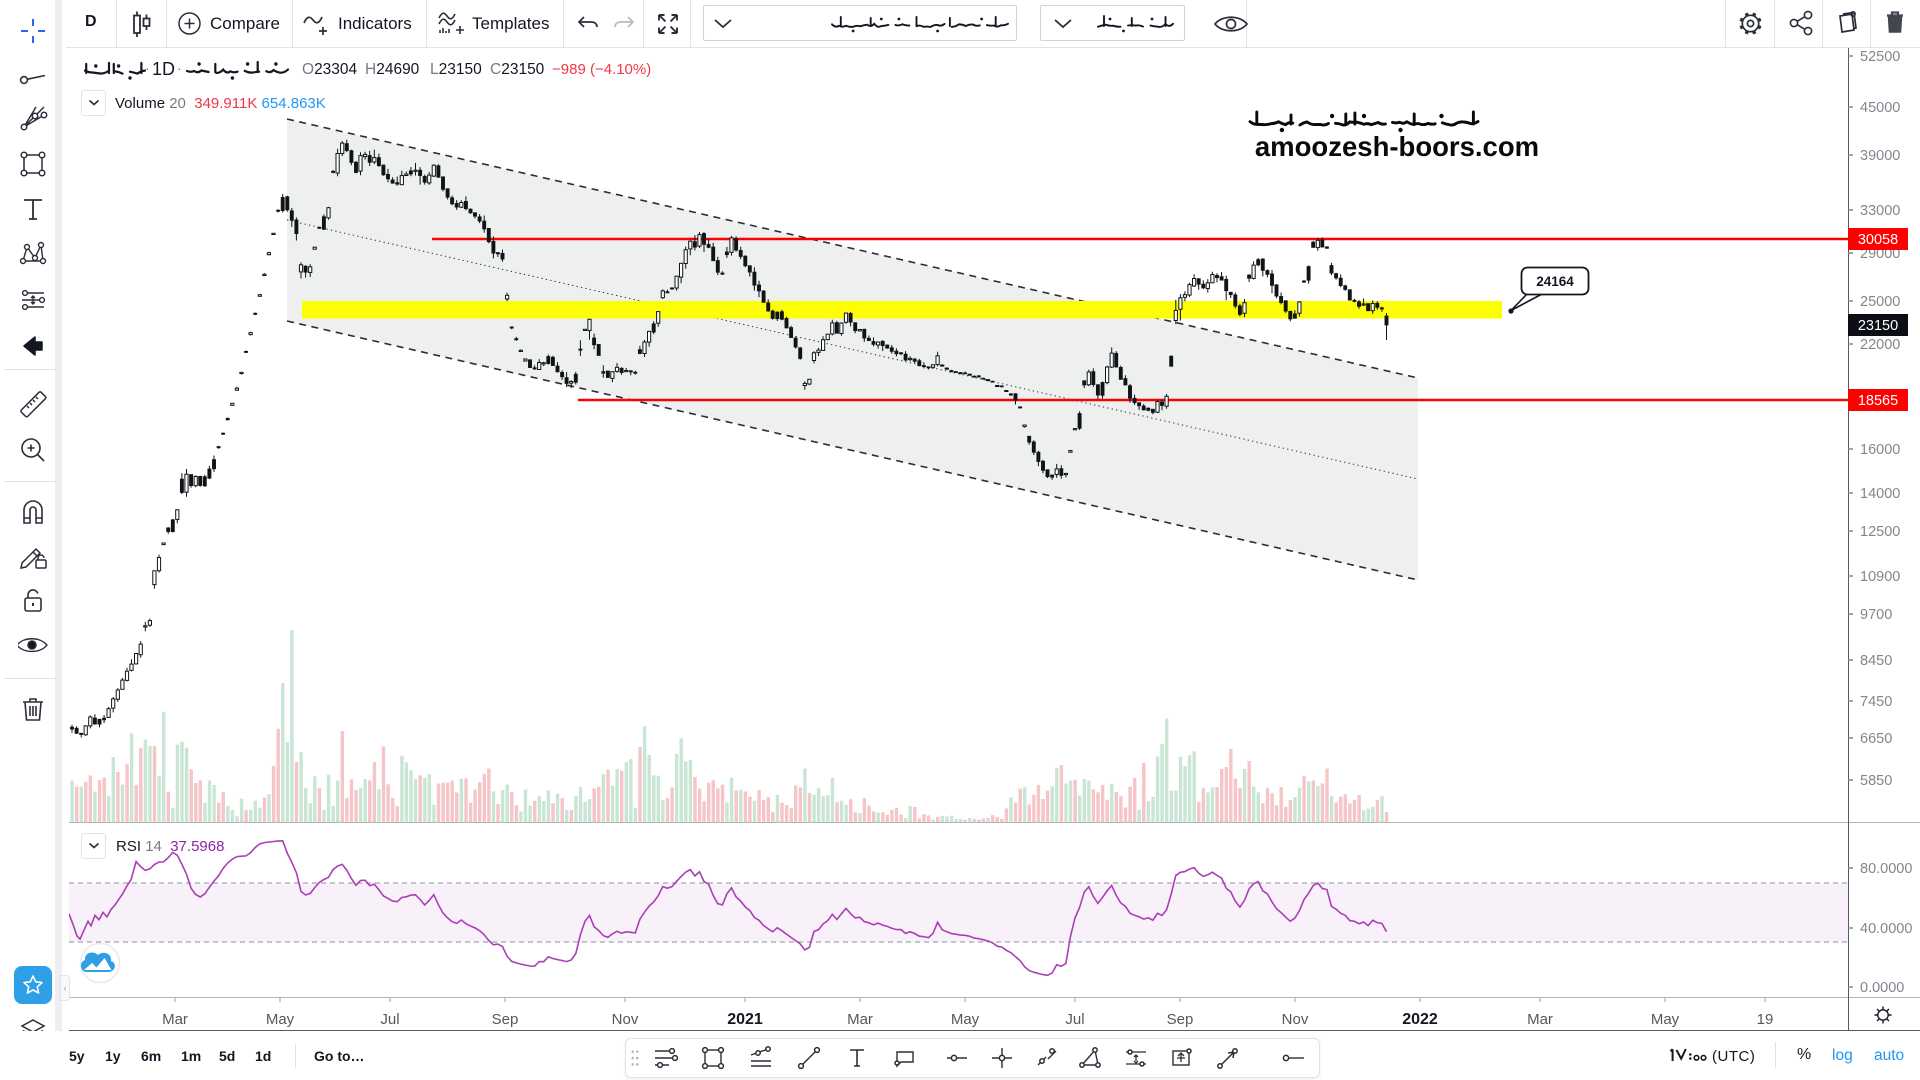 Image resolution: width=1920 pixels, height=1080 pixels. What do you see at coordinates (1880, 577) in the screenshot?
I see `svg-text: 10900` at bounding box center [1880, 577].